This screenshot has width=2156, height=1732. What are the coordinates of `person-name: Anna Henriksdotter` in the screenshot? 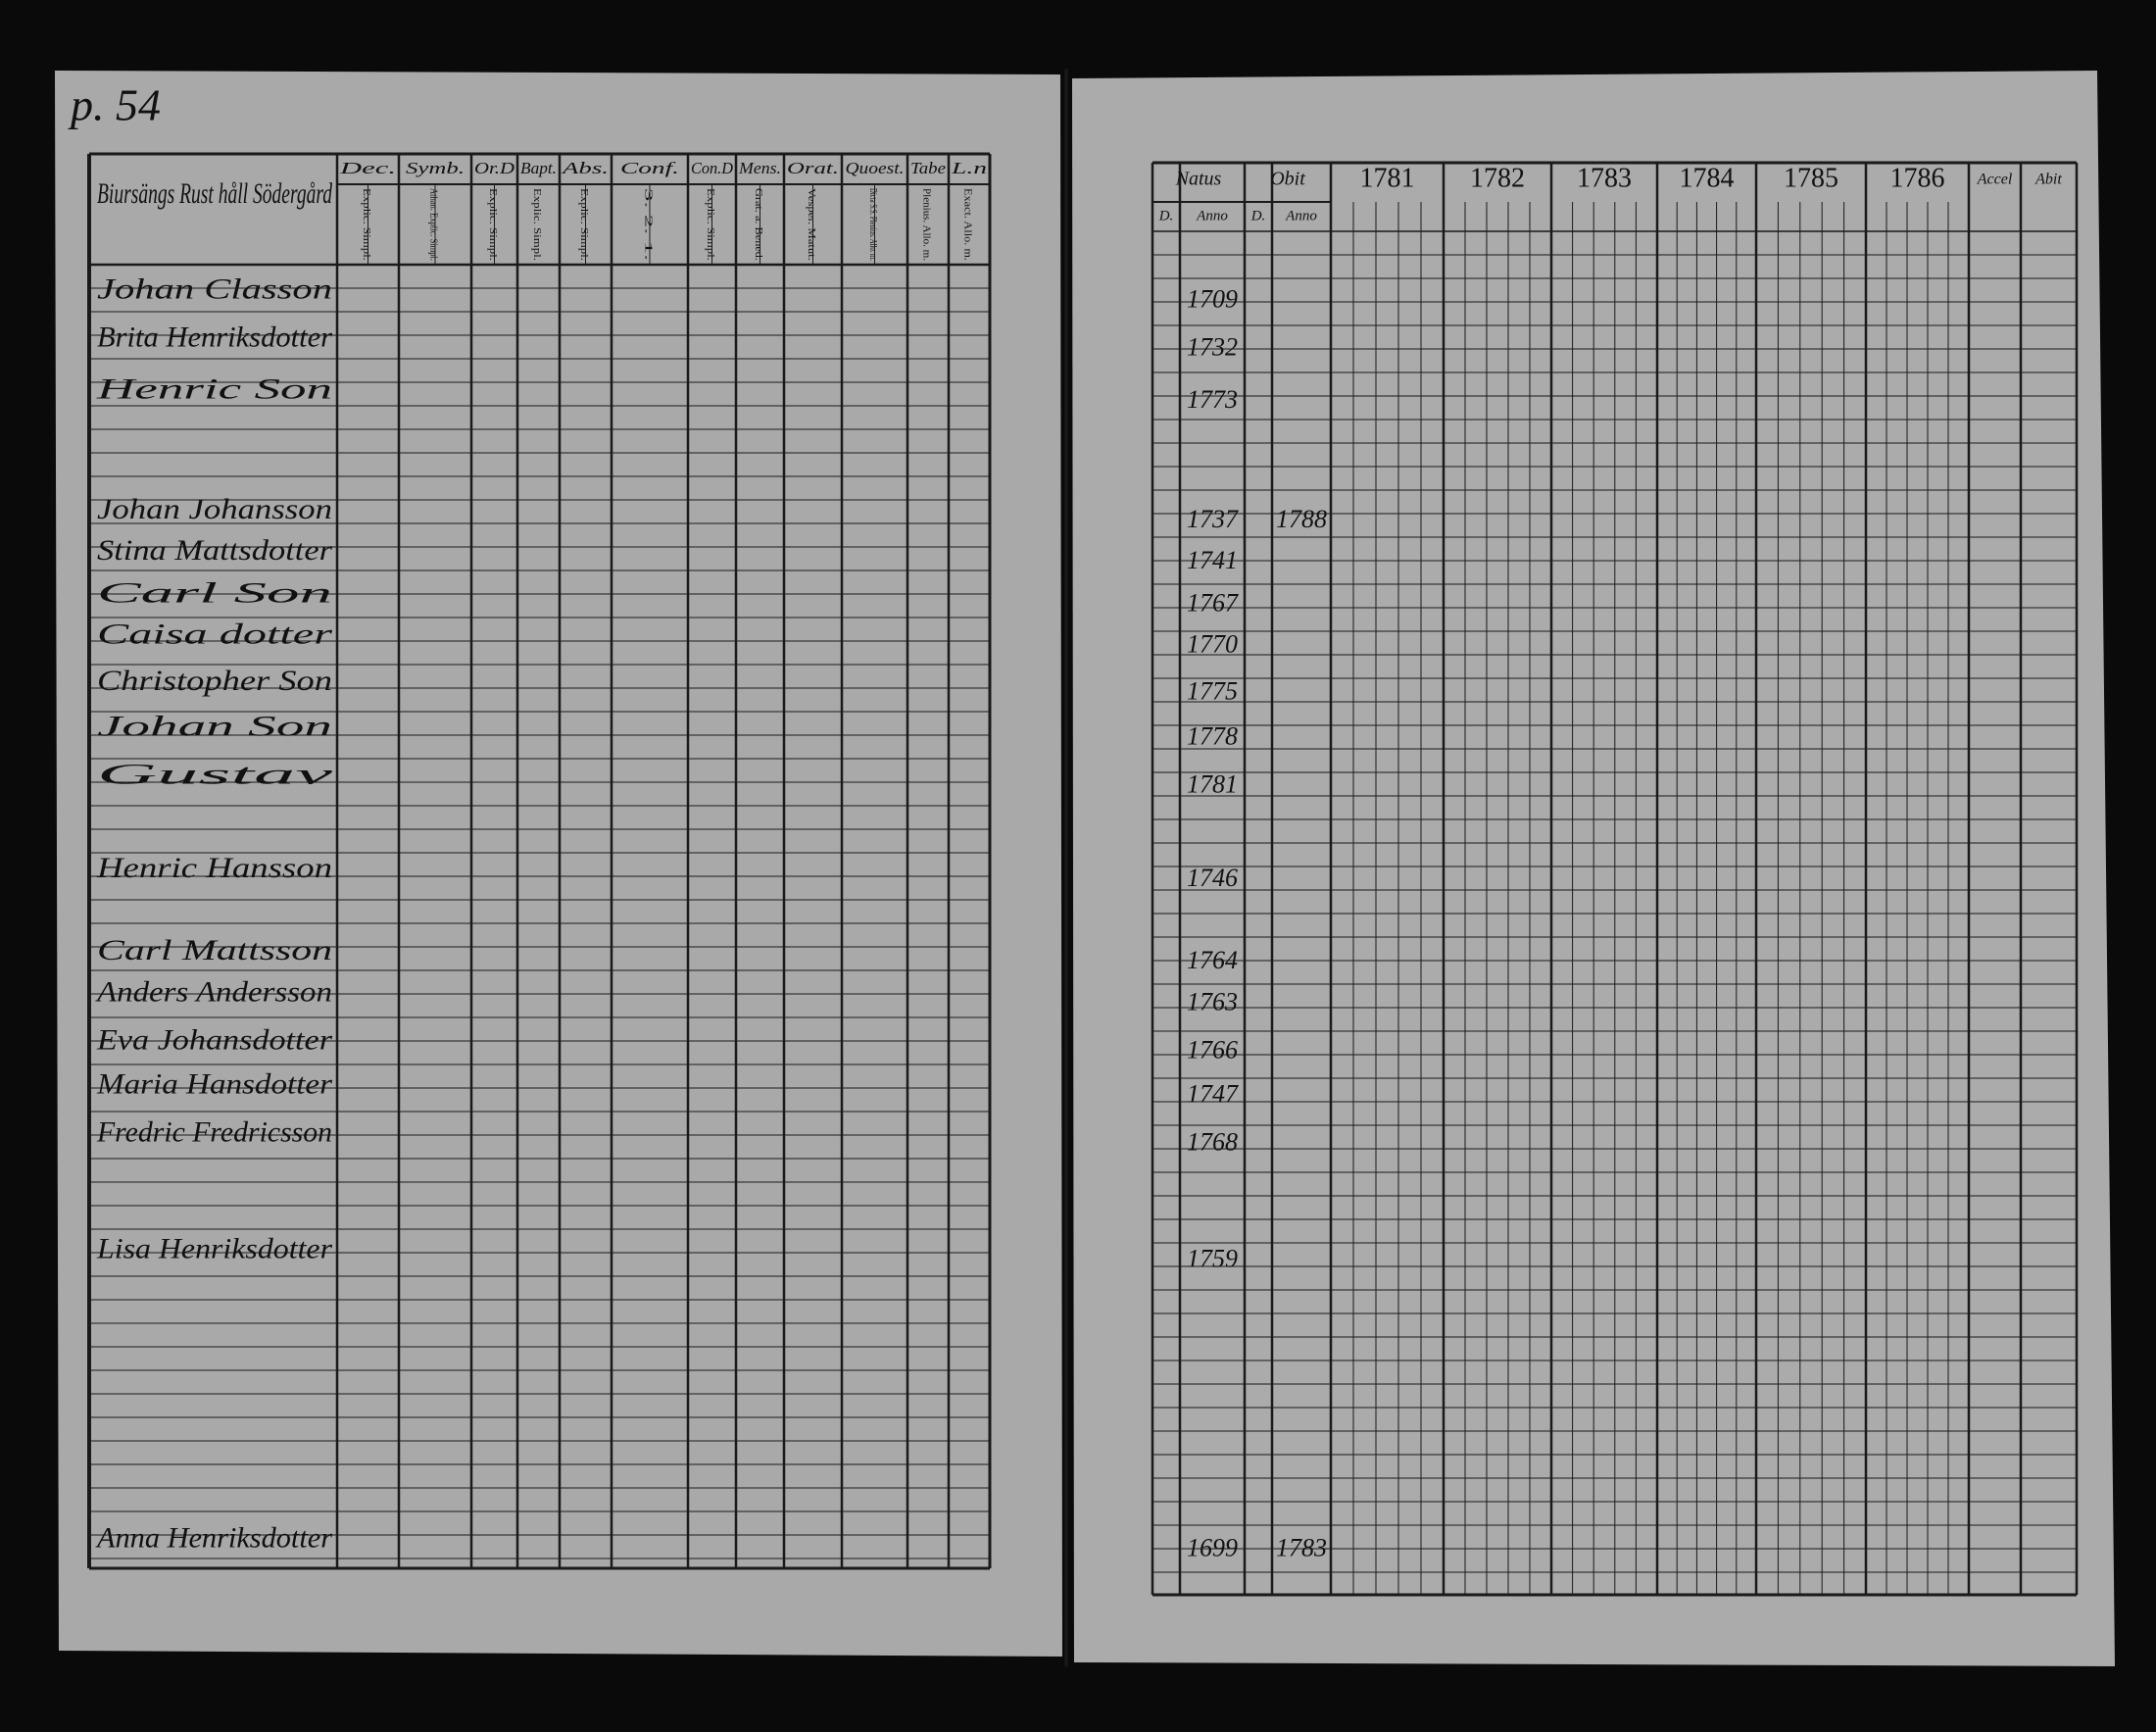 It's located at (213, 1538).